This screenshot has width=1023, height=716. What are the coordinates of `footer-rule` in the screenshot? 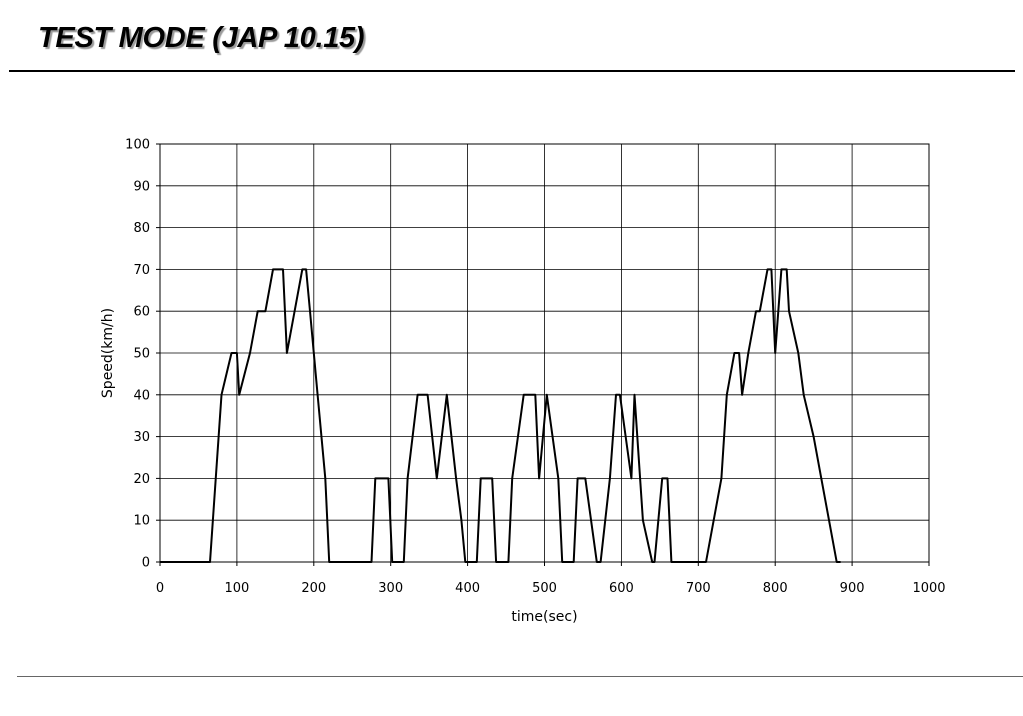 It's located at (520, 676).